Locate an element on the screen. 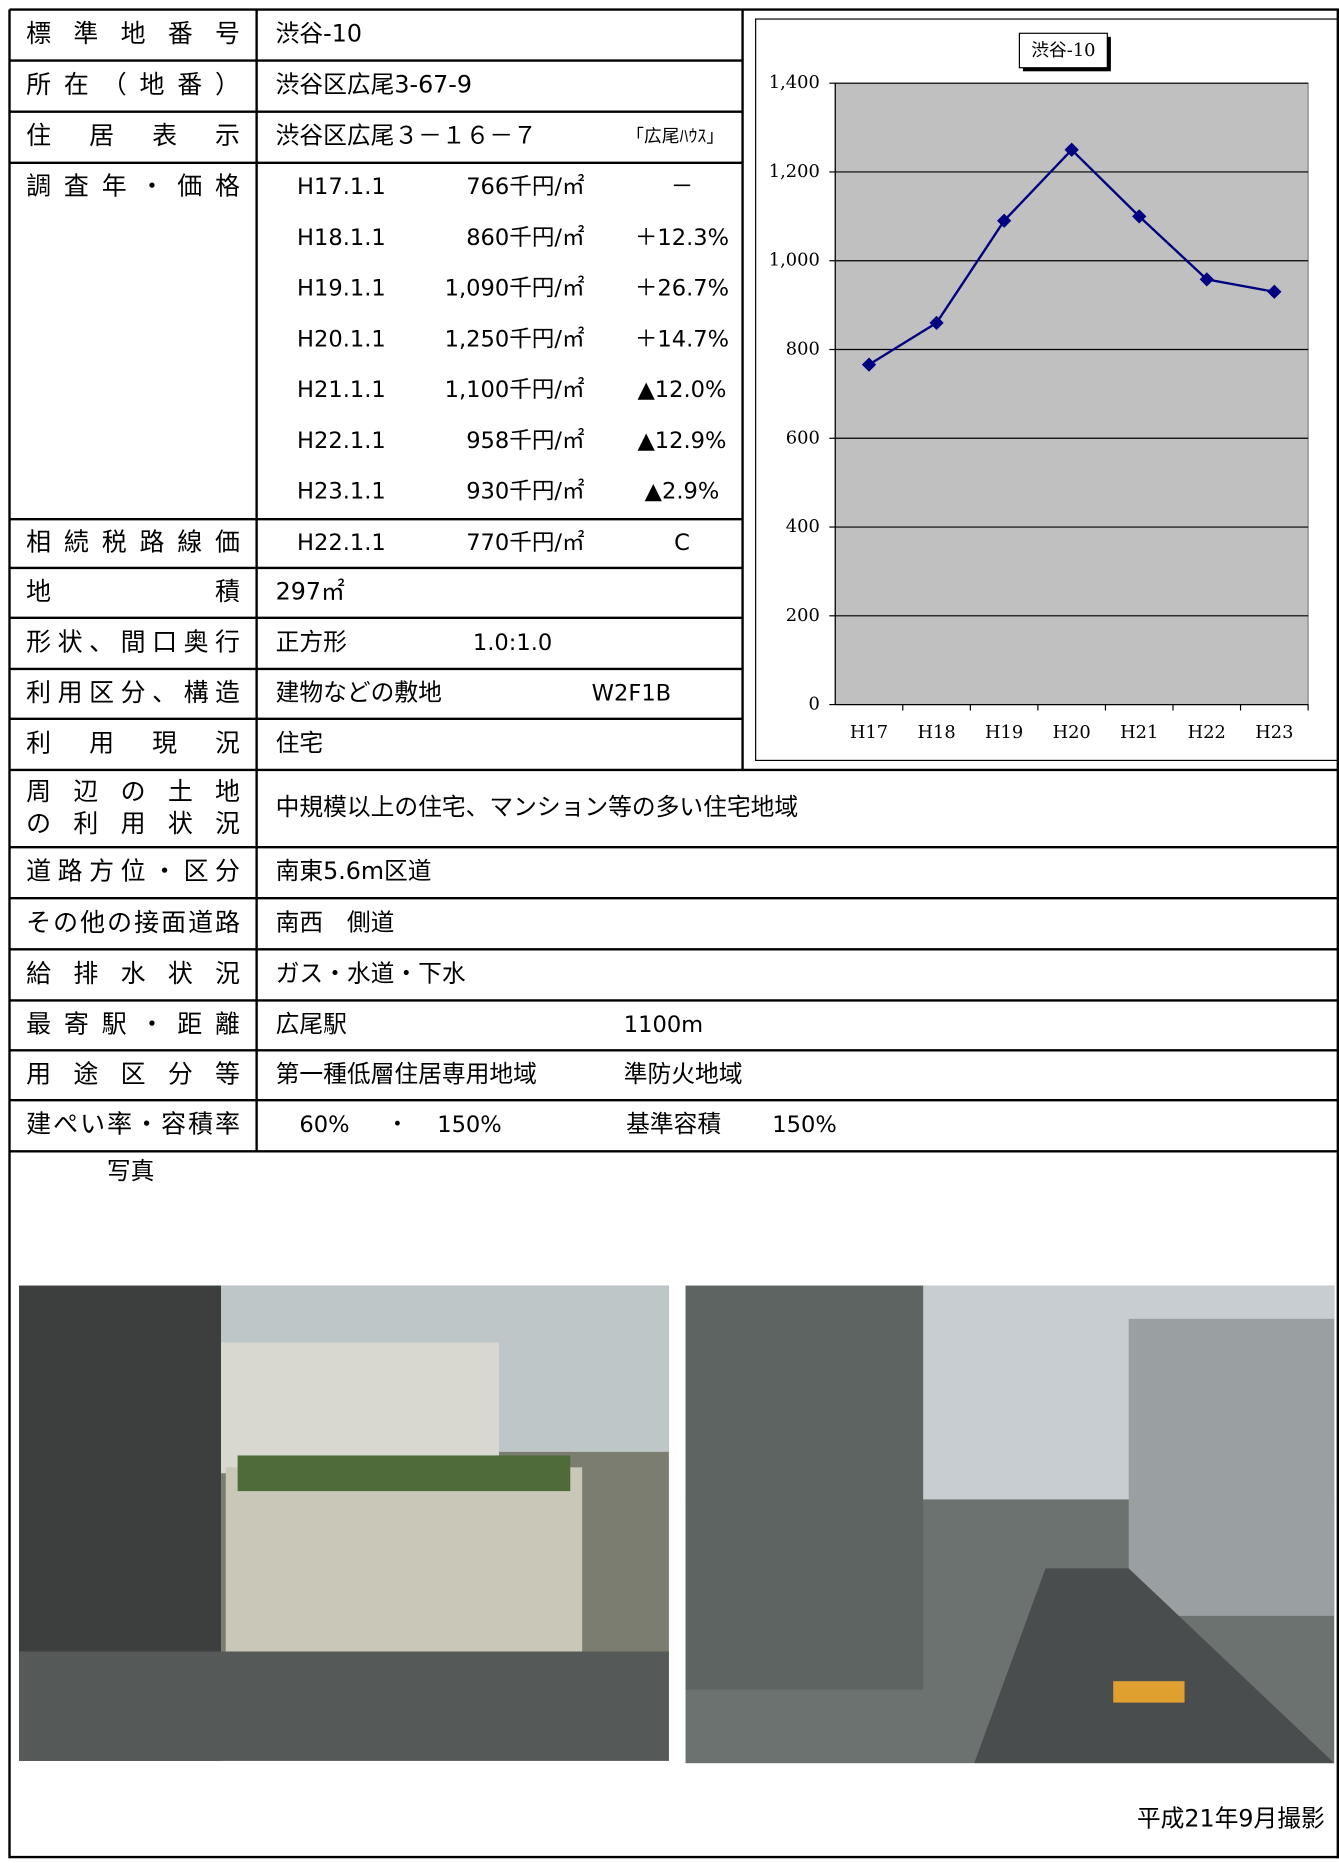 The image size is (1339, 1863). price-change: ▲12.0% is located at coordinates (681, 390).